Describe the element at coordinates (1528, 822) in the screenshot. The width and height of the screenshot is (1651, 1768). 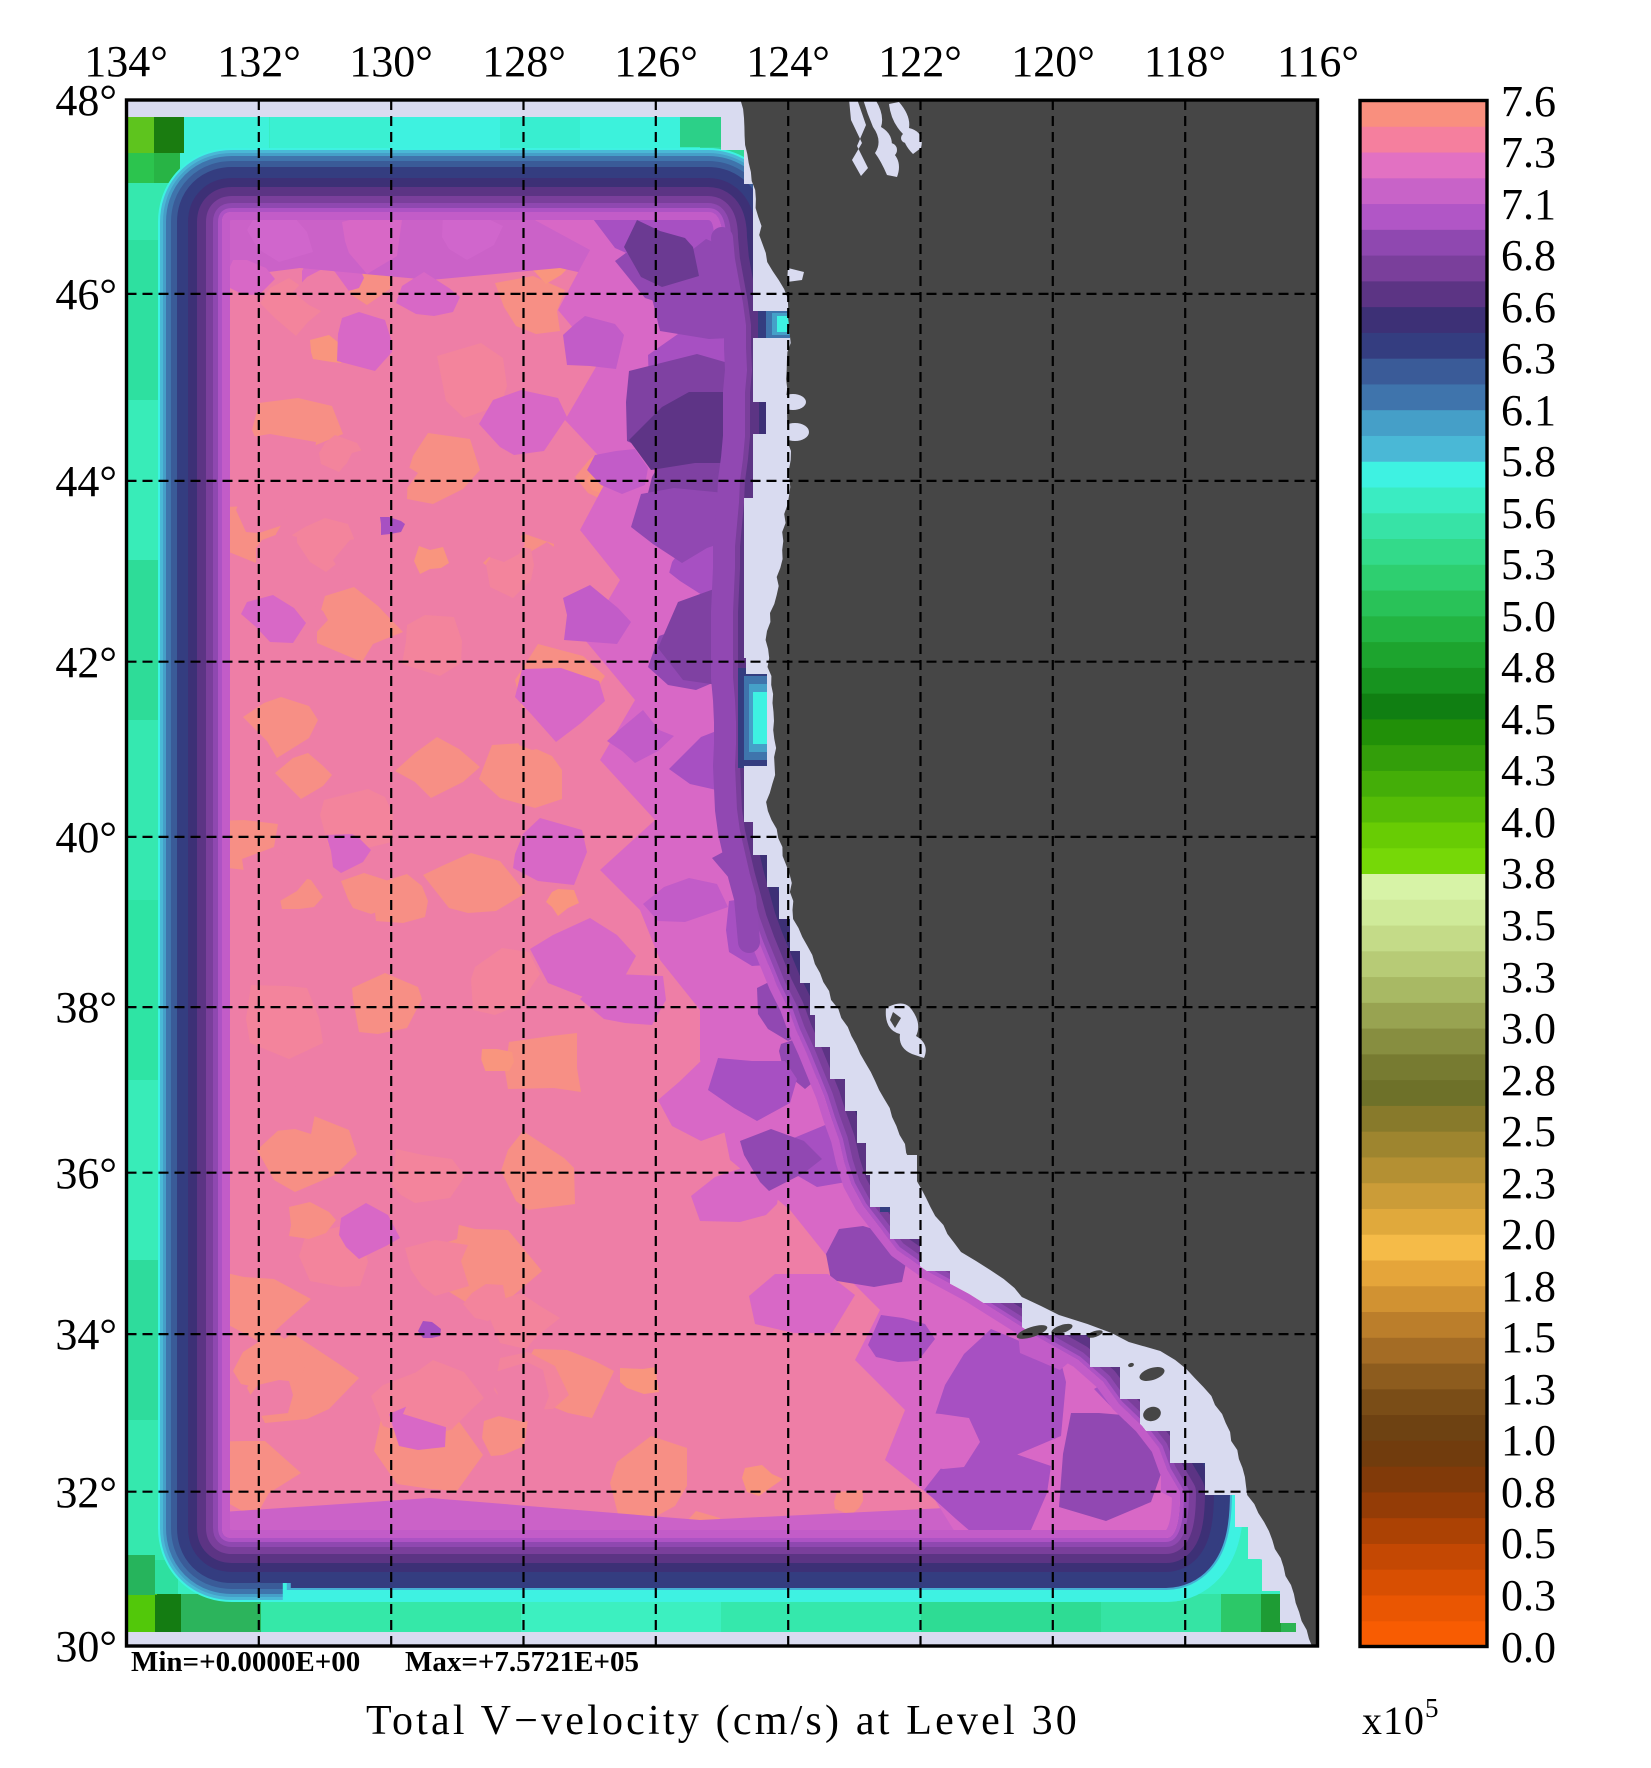
I see `svg-text: 4.0` at that location.